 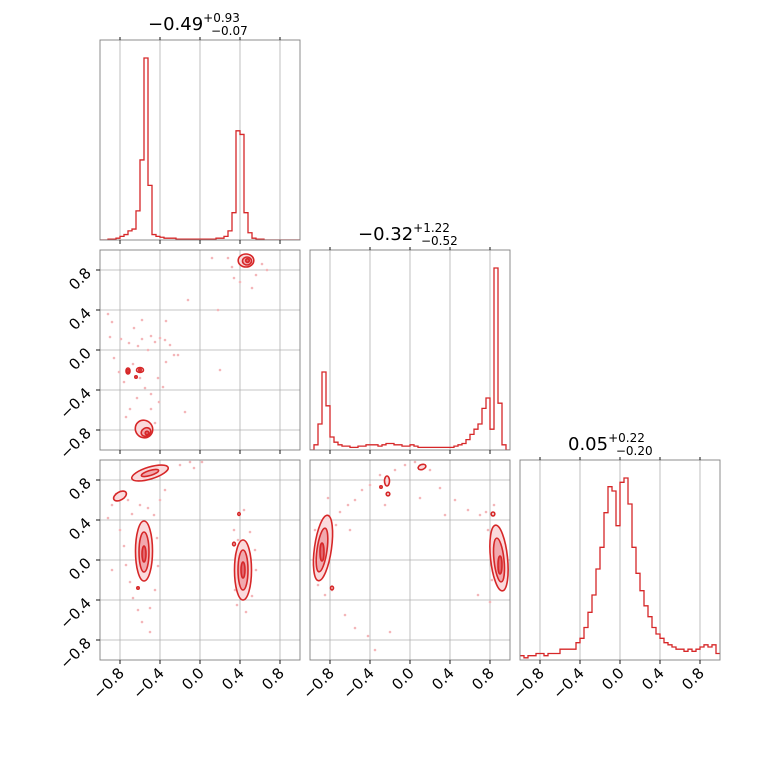 What do you see at coordinates (634, 451) in the screenshot?
I see `title-lower: −0.20` at bounding box center [634, 451].